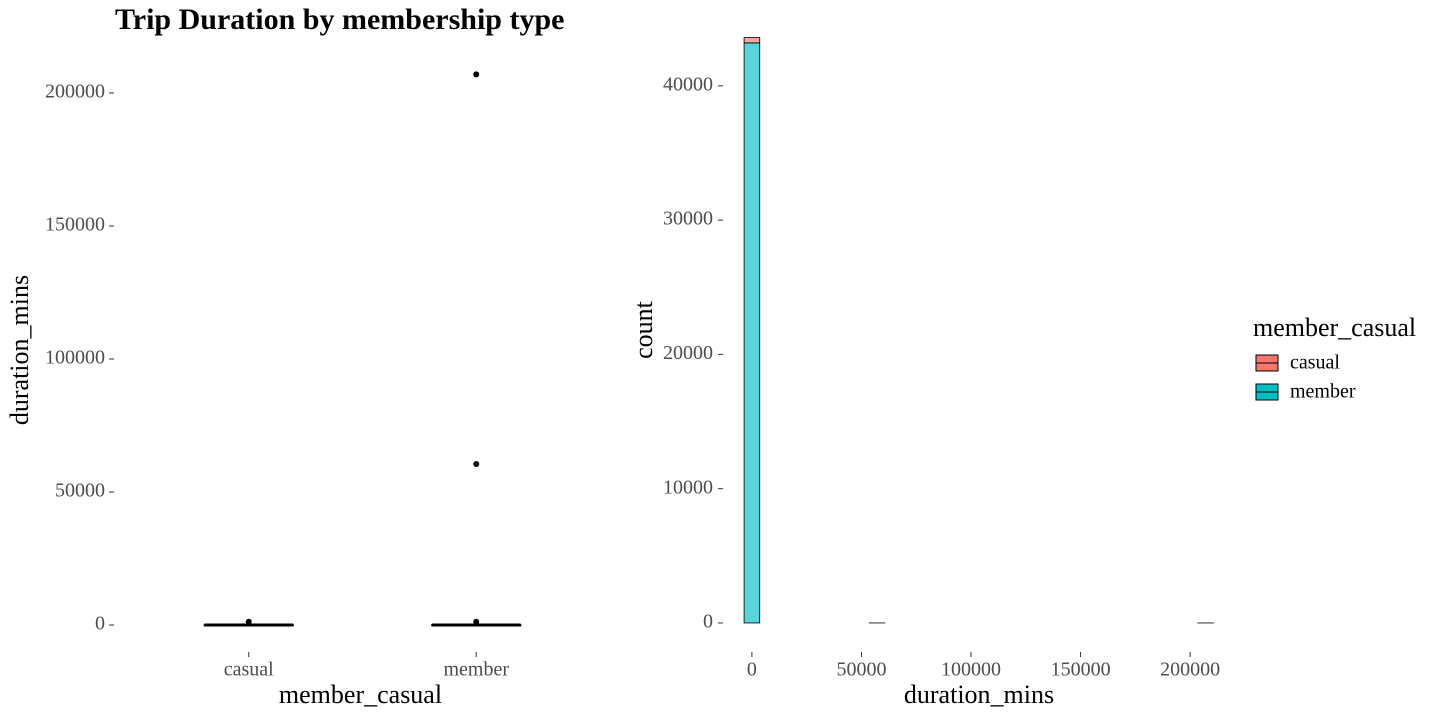 The image size is (1440, 720). Describe the element at coordinates (1081, 670) in the screenshot. I see `x-tick-label: 150000` at that location.